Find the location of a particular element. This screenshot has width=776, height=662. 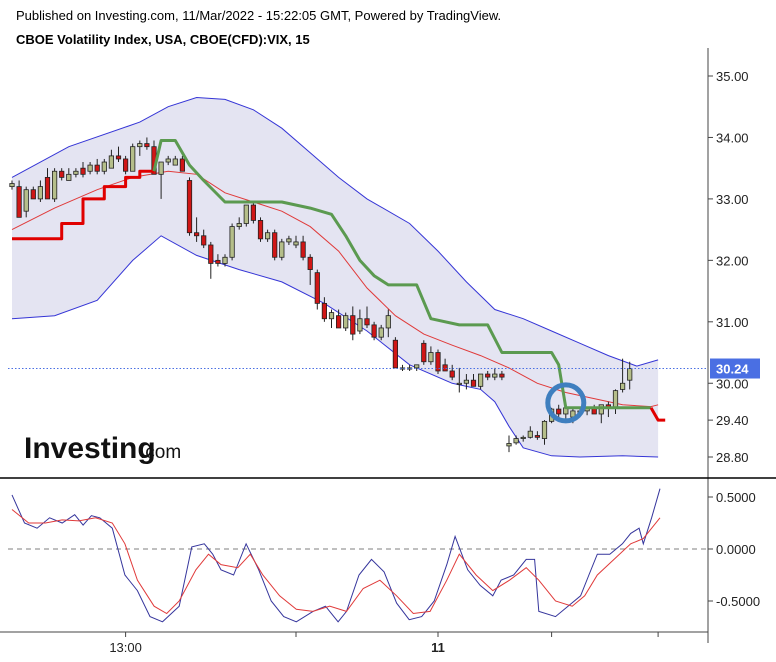

y-tick-label: 28.80 is located at coordinates (732, 457).